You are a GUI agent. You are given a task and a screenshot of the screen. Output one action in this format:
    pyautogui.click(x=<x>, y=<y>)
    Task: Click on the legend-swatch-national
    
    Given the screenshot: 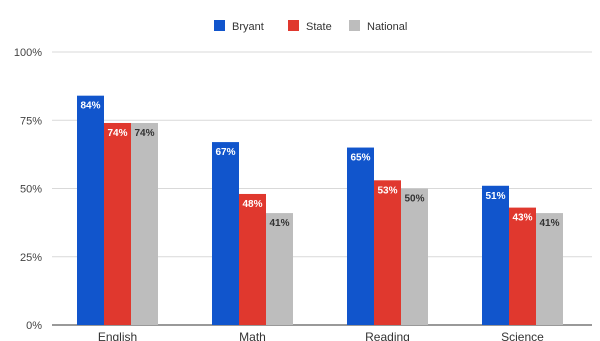 What is the action you would take?
    pyautogui.click(x=354, y=25)
    